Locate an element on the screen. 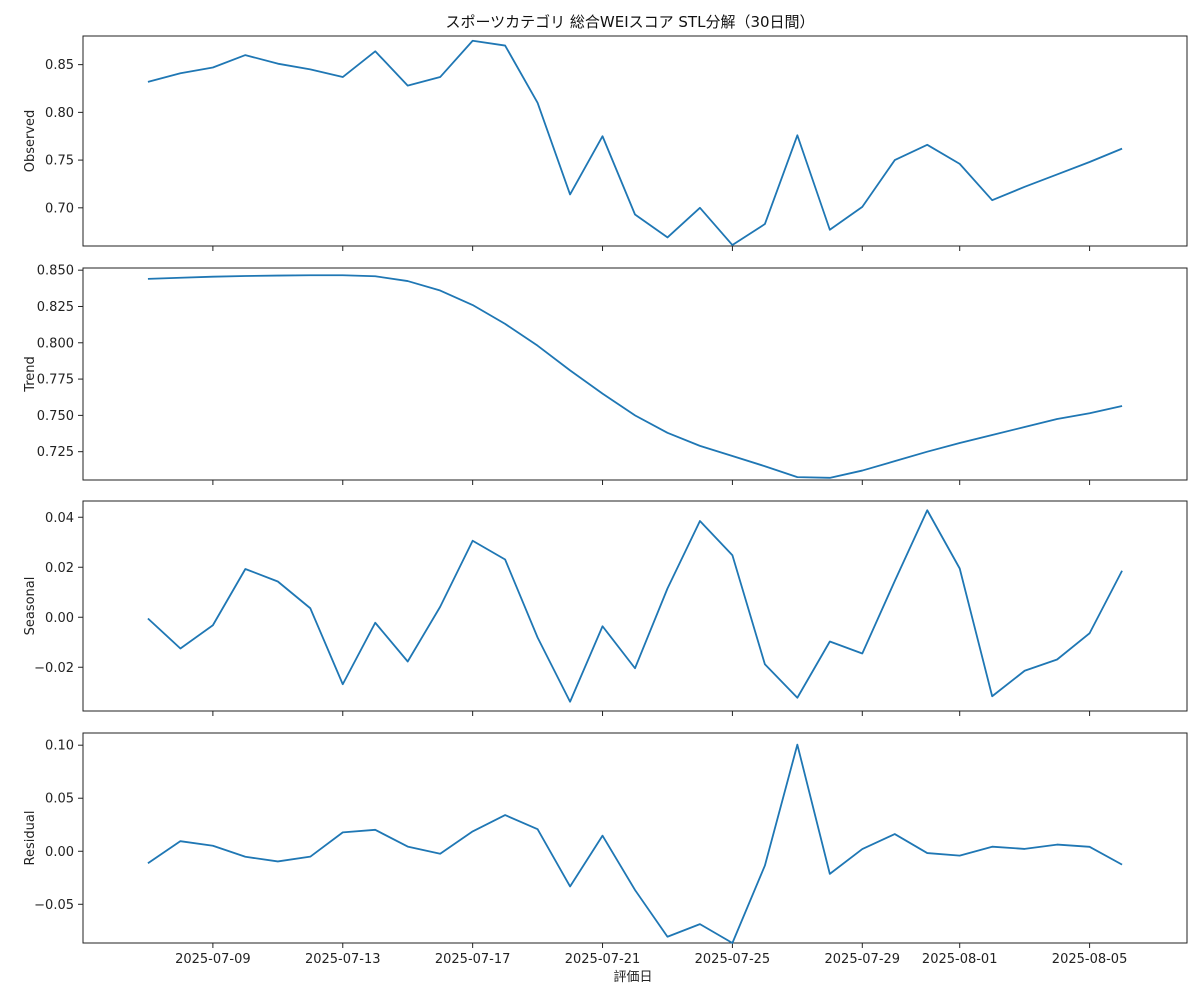 This screenshot has width=1200, height=1000. y-axis-label: Seasonal is located at coordinates (30, 606).